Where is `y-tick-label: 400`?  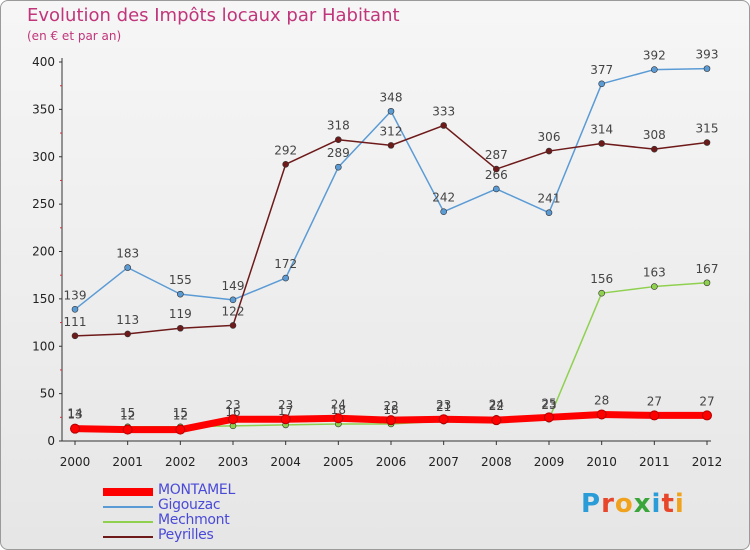
y-tick-label: 400 is located at coordinates (43, 62).